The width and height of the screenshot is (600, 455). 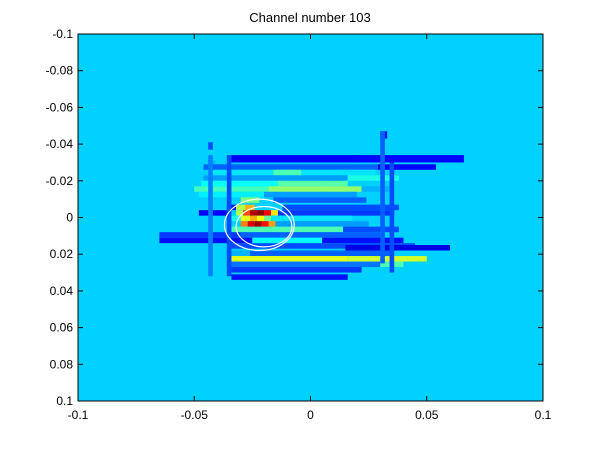 I want to click on x-tick-label: 0, so click(x=310, y=415).